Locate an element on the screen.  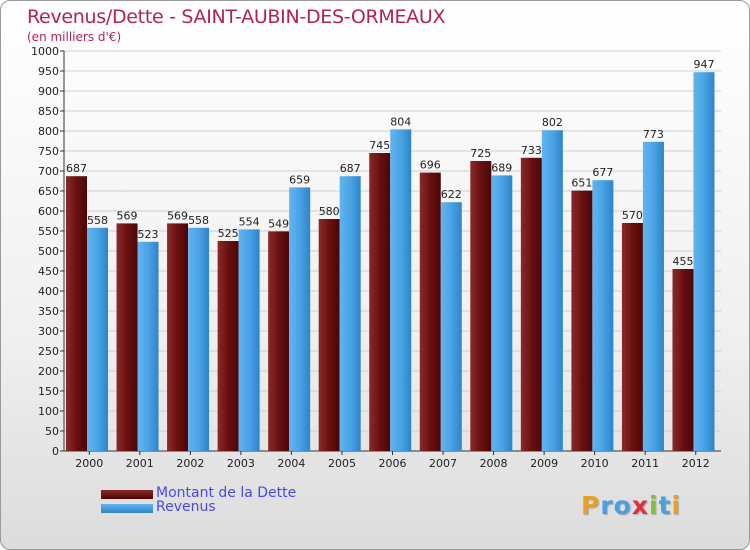
data-label-dette: 580 is located at coordinates (329, 211).